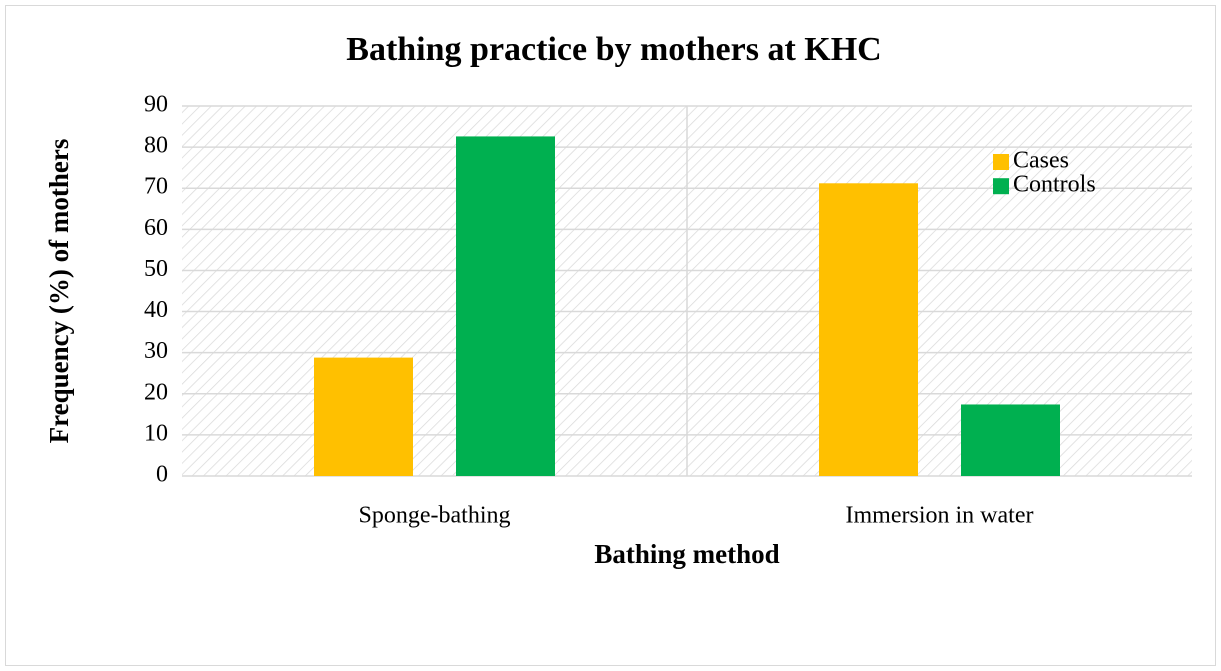  Describe the element at coordinates (156, 269) in the screenshot. I see `y-tick-label: 50` at that location.